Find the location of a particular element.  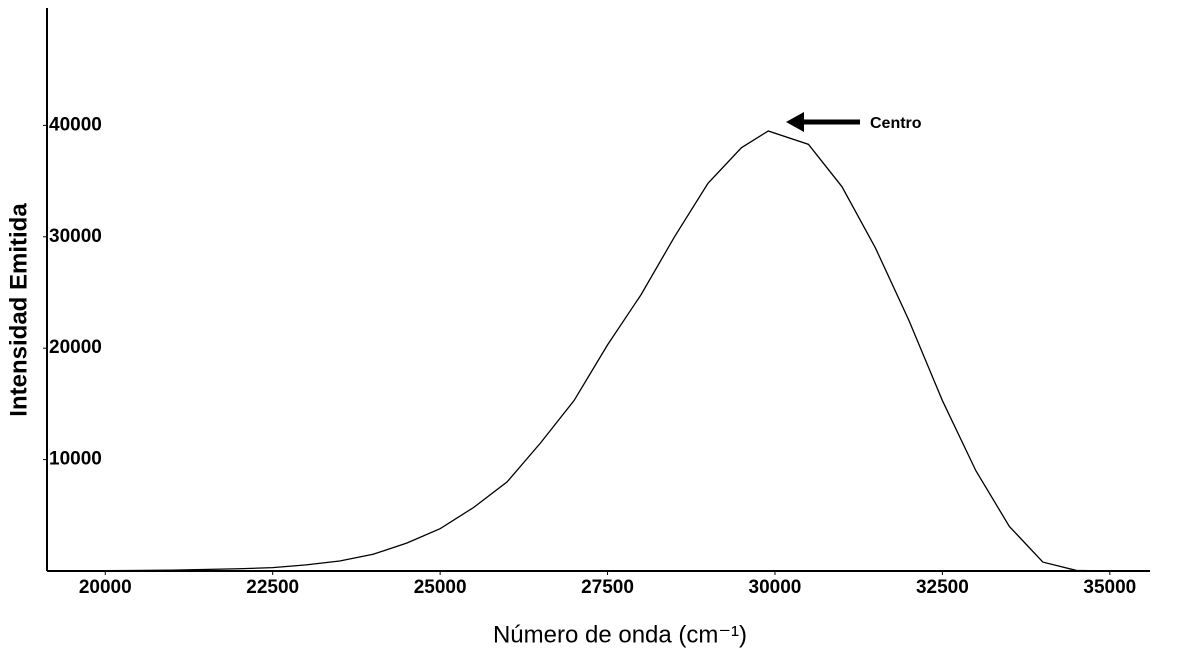

y-axis-label: Intensidad Emitida is located at coordinates (18, 310).